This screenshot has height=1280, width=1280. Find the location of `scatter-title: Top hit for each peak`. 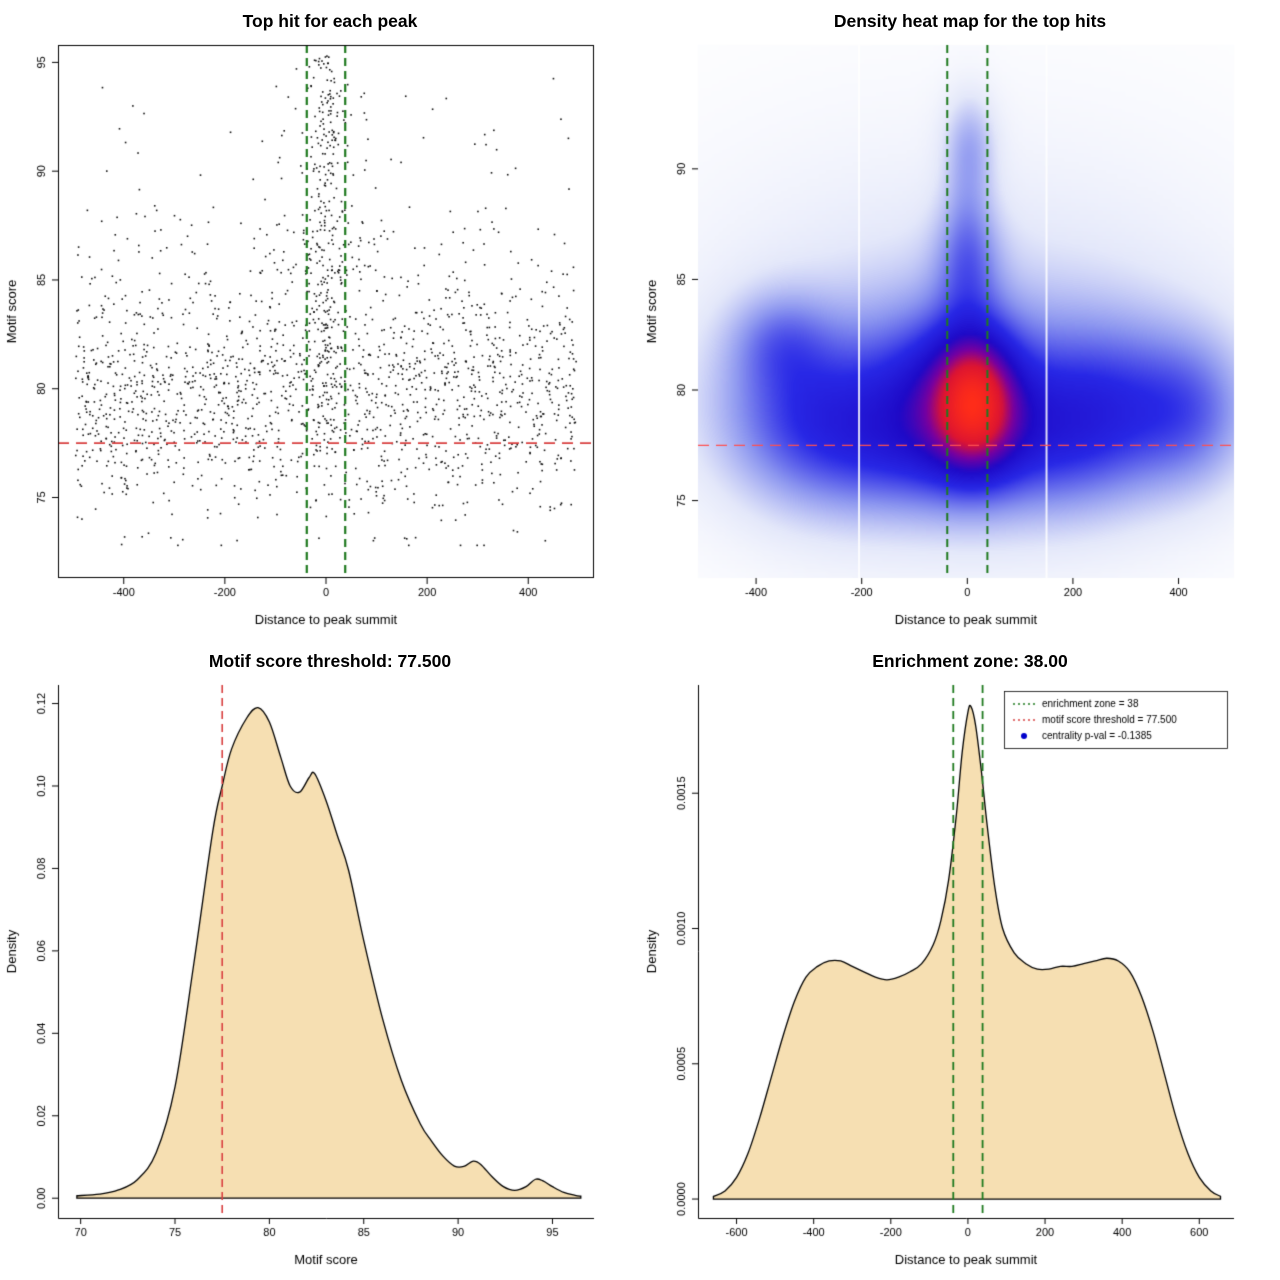

scatter-title: Top hit for each peak is located at coordinates (330, 21).